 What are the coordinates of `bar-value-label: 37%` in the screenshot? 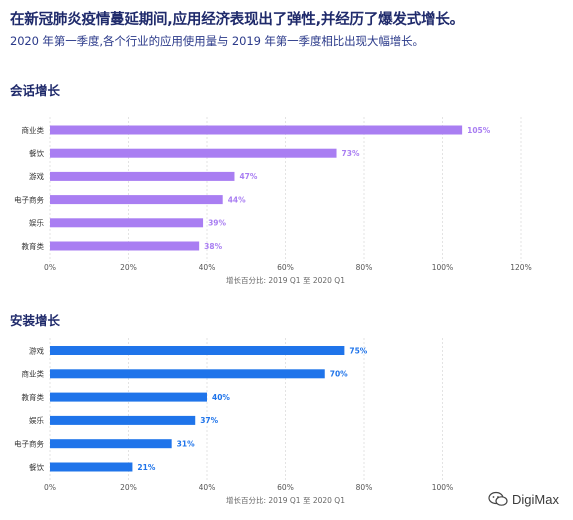 It's located at (209, 420).